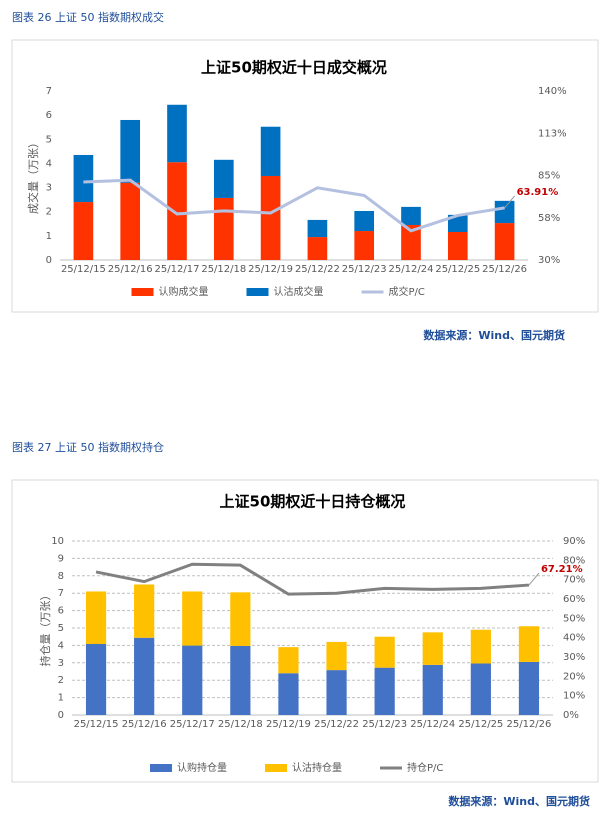  What do you see at coordinates (534, 579) in the screenshot?
I see `label-leader` at bounding box center [534, 579].